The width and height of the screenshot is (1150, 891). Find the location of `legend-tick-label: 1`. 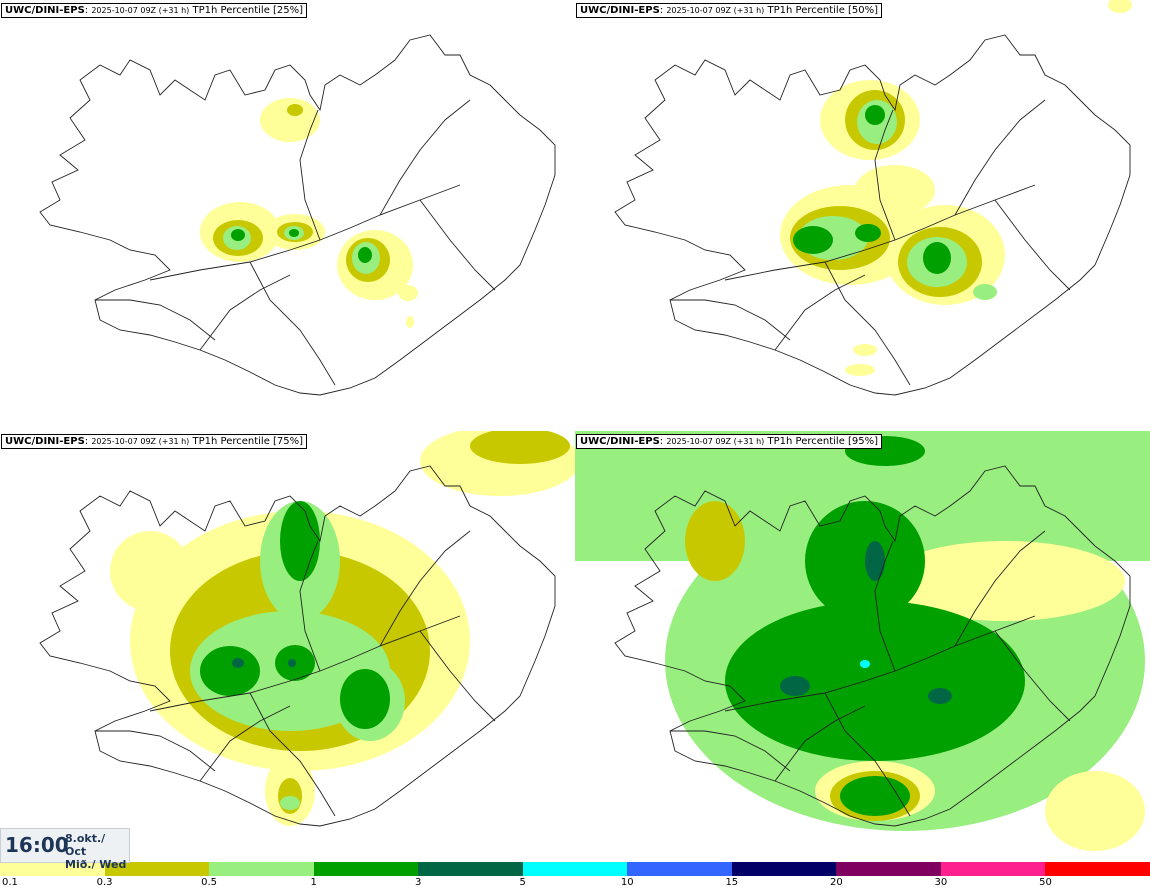

legend-tick-label: 1 is located at coordinates (313, 882).